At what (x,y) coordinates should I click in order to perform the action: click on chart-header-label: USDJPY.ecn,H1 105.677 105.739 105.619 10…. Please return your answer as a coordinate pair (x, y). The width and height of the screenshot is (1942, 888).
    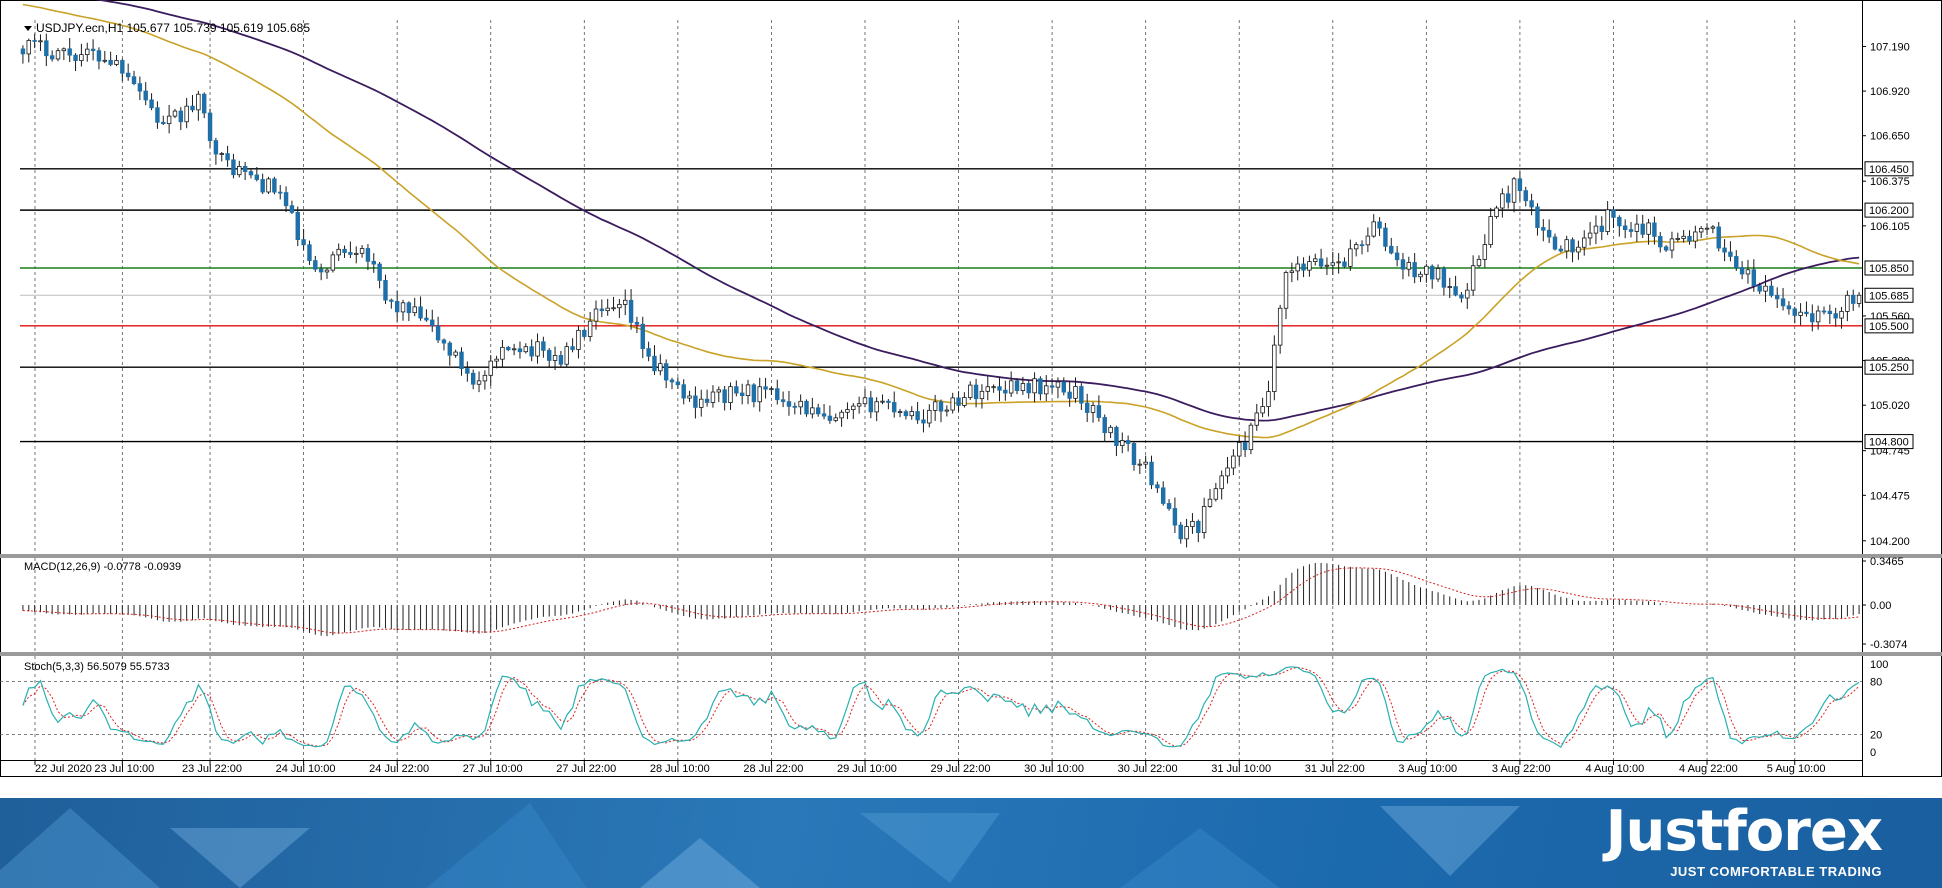
    Looking at the image, I should click on (173, 28).